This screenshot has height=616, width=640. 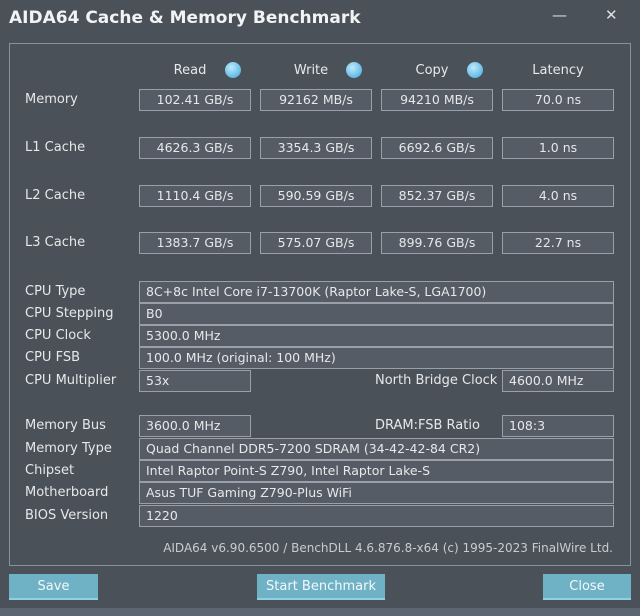 What do you see at coordinates (195, 196) in the screenshot?
I see `result-field-read: 1110.4 GB/s` at bounding box center [195, 196].